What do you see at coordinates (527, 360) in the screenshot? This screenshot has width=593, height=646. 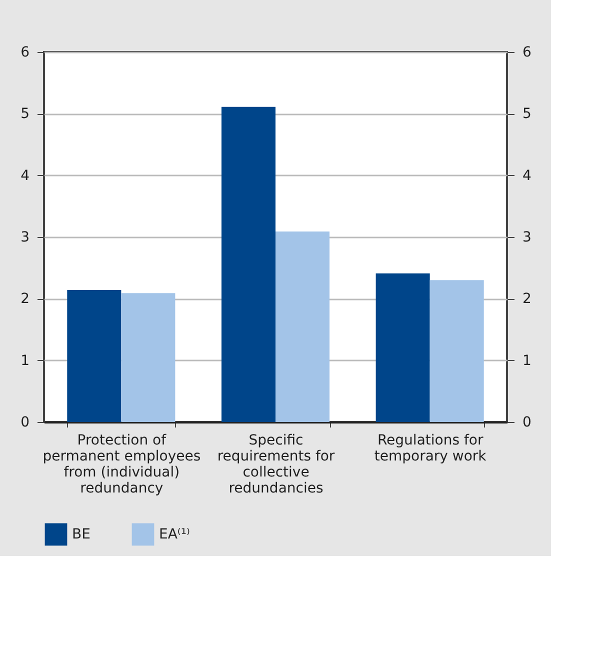 I see `y2-tick-label: 1` at bounding box center [527, 360].